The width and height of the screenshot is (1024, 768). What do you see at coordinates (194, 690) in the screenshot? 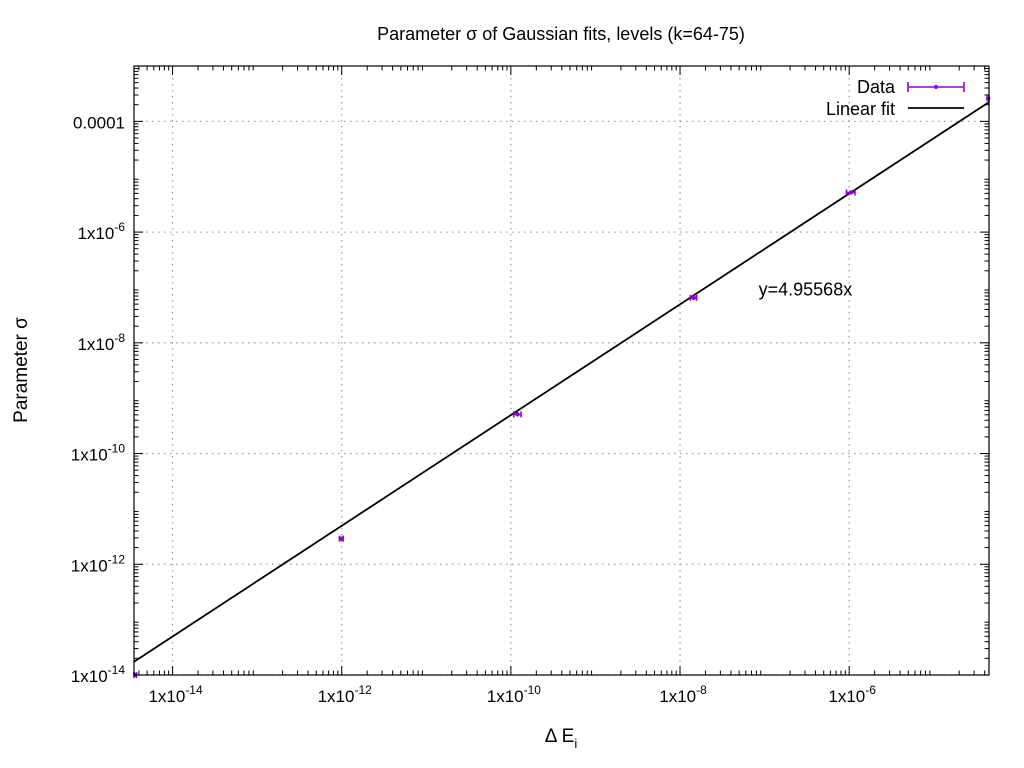
I see `x-tick-label-exponent: -14` at bounding box center [194, 690].